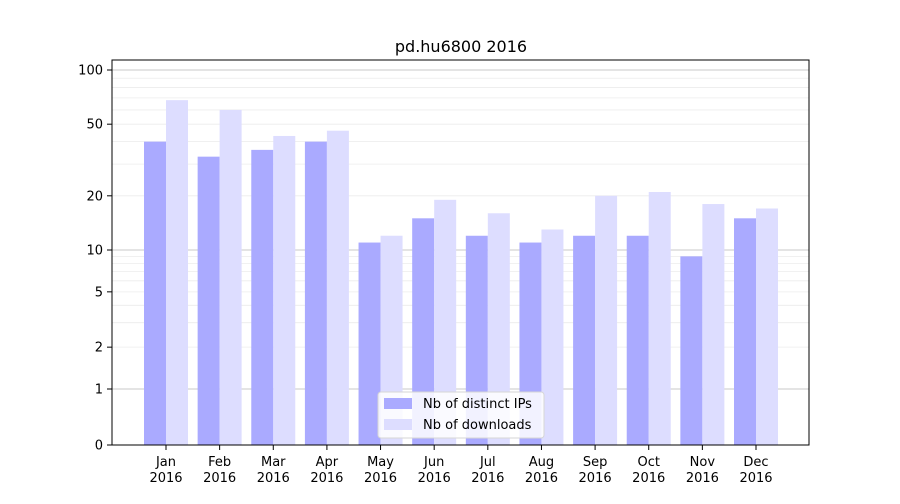 This screenshot has width=900, height=504. What do you see at coordinates (433, 462) in the screenshot?
I see `x-tick-label-month: Jun` at bounding box center [433, 462].